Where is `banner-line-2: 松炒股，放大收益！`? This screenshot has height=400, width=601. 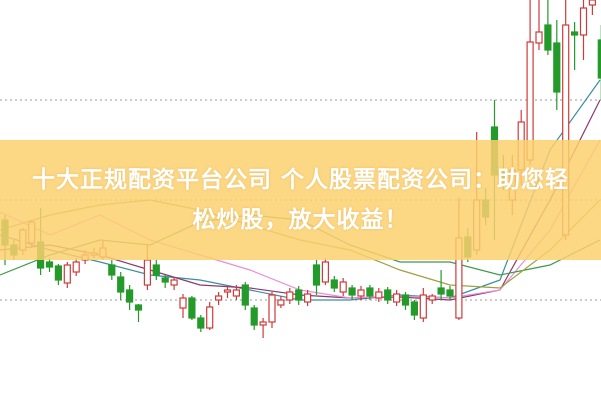 banner-line-2: 松炒股，放大收益！ is located at coordinates (300, 220).